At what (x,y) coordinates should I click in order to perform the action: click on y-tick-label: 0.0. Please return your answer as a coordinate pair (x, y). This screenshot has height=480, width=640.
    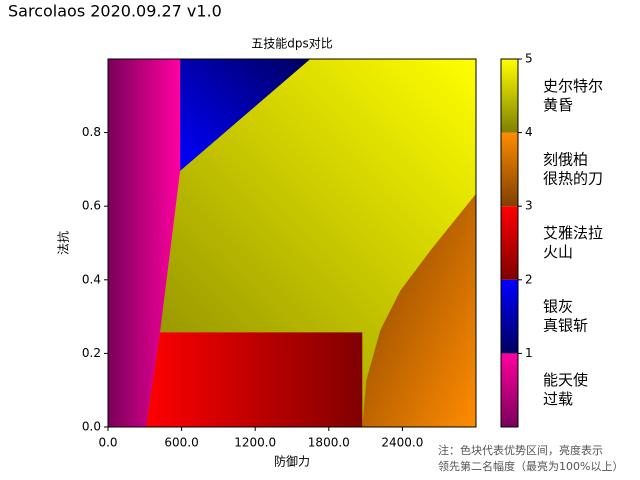
    Looking at the image, I should click on (91, 427).